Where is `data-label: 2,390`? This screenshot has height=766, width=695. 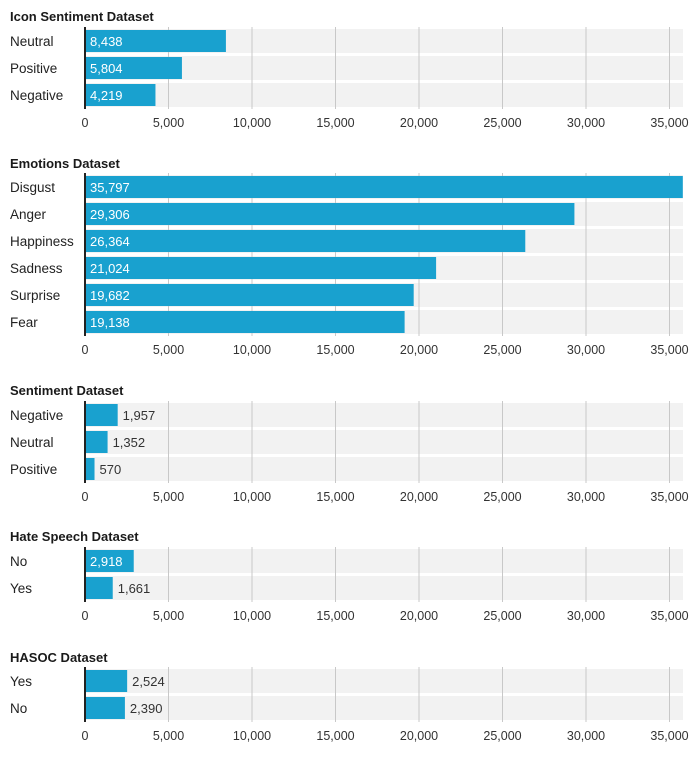
data-label: 2,390 is located at coordinates (146, 708).